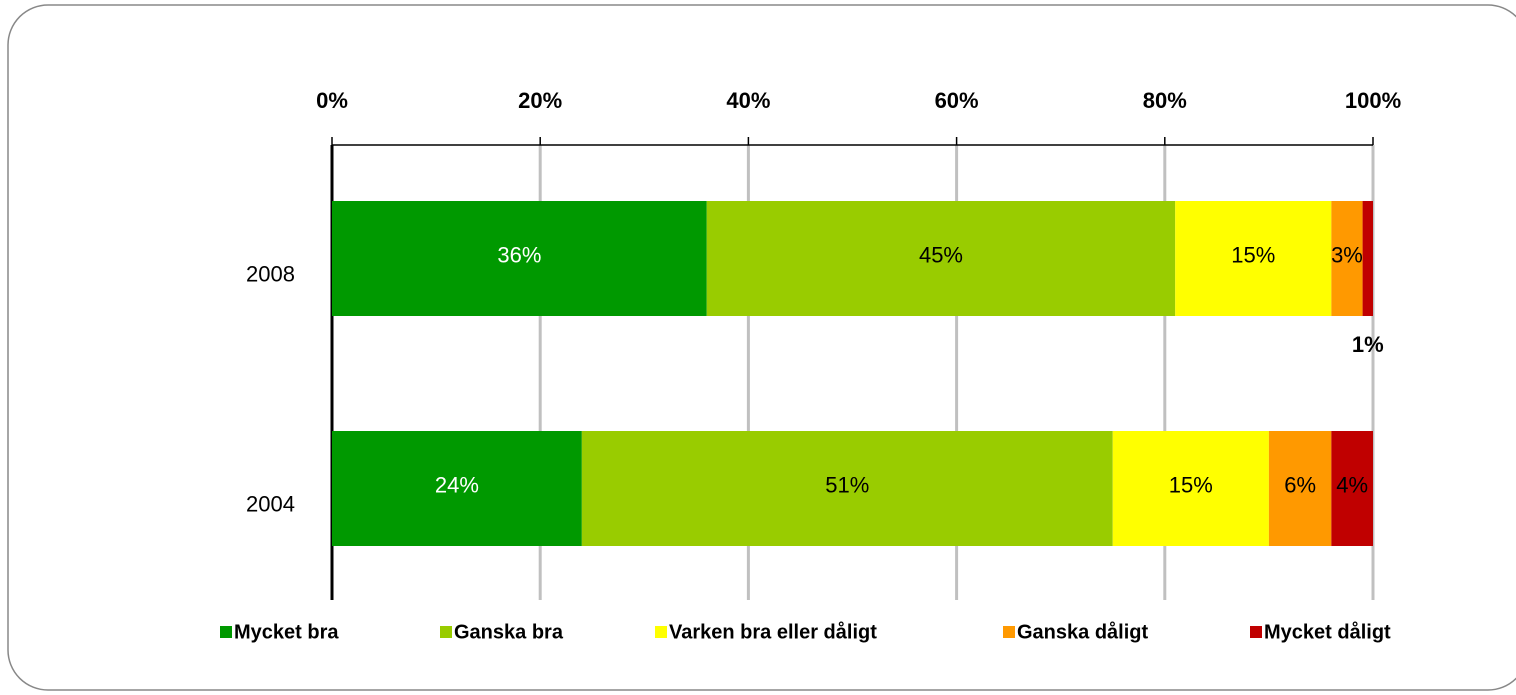 The height and width of the screenshot is (695, 1516). What do you see at coordinates (1352, 484) in the screenshot?
I see `data-label: 4%` at bounding box center [1352, 484].